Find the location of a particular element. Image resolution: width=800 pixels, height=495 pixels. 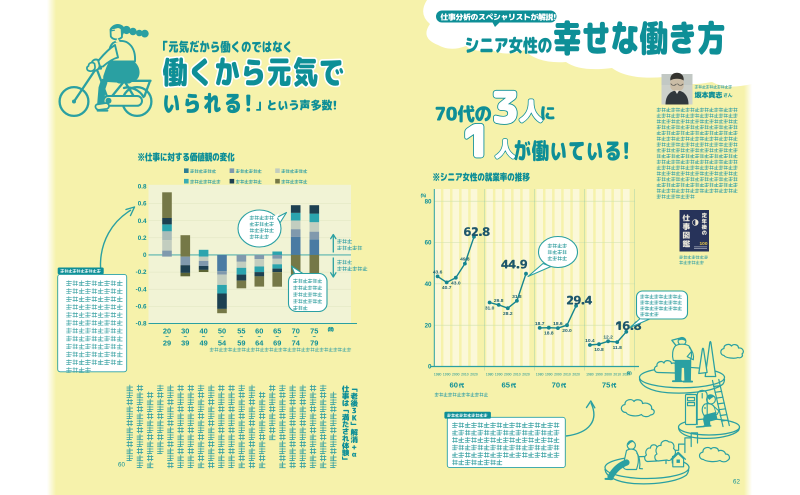

svg-text: 80 is located at coordinates (428, 201).